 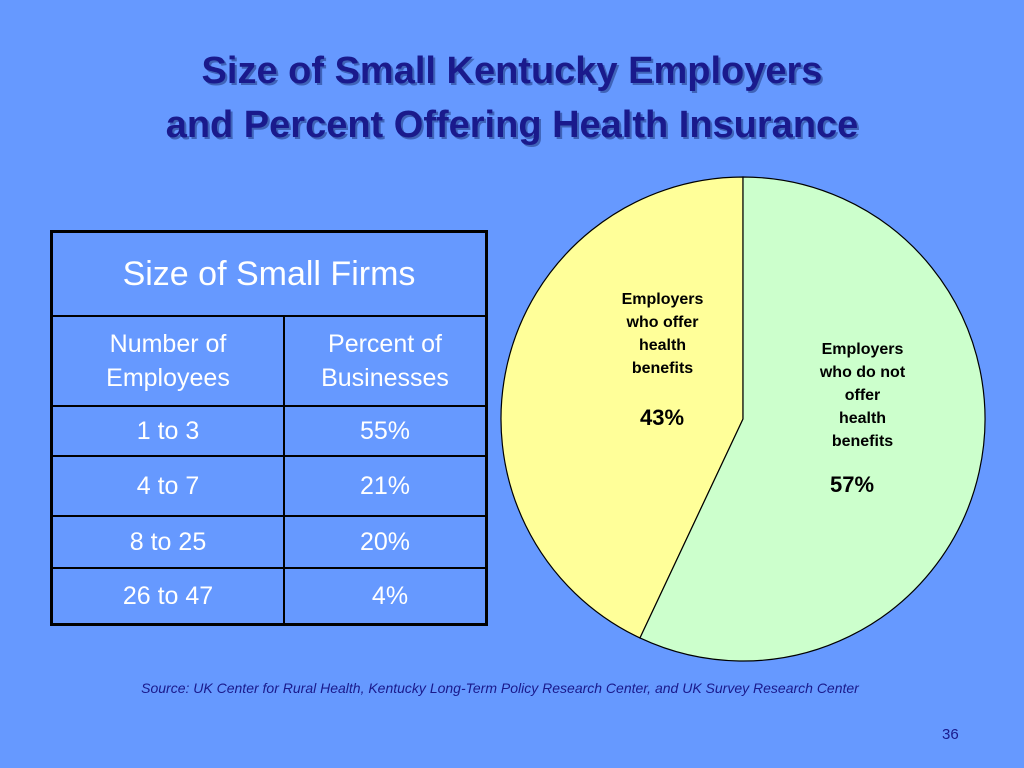 I want to click on table-row: 8 to 25 20%, so click(x=269, y=542).